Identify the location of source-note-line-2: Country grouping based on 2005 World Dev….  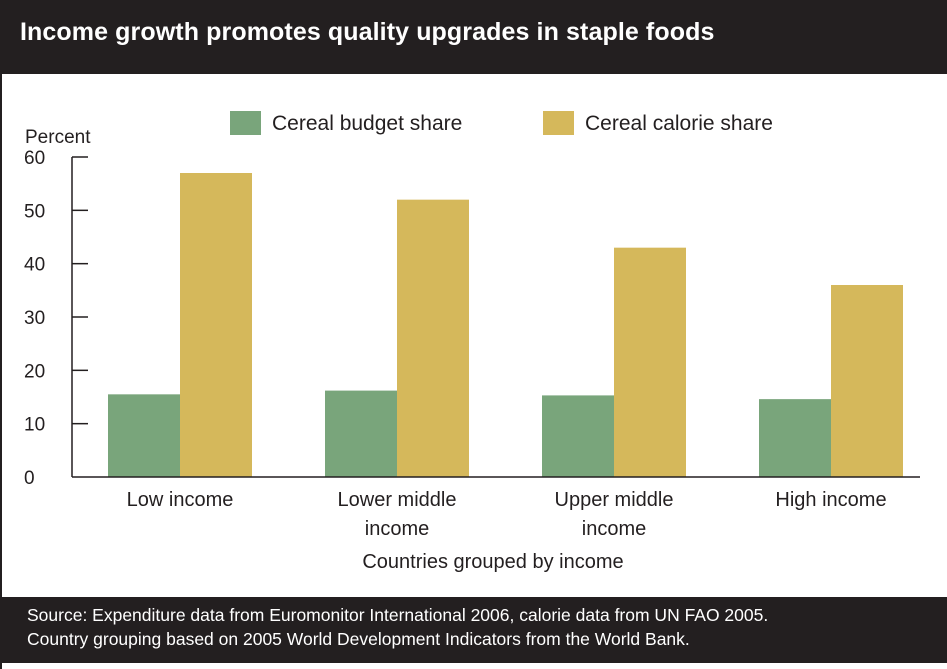
(358, 639).